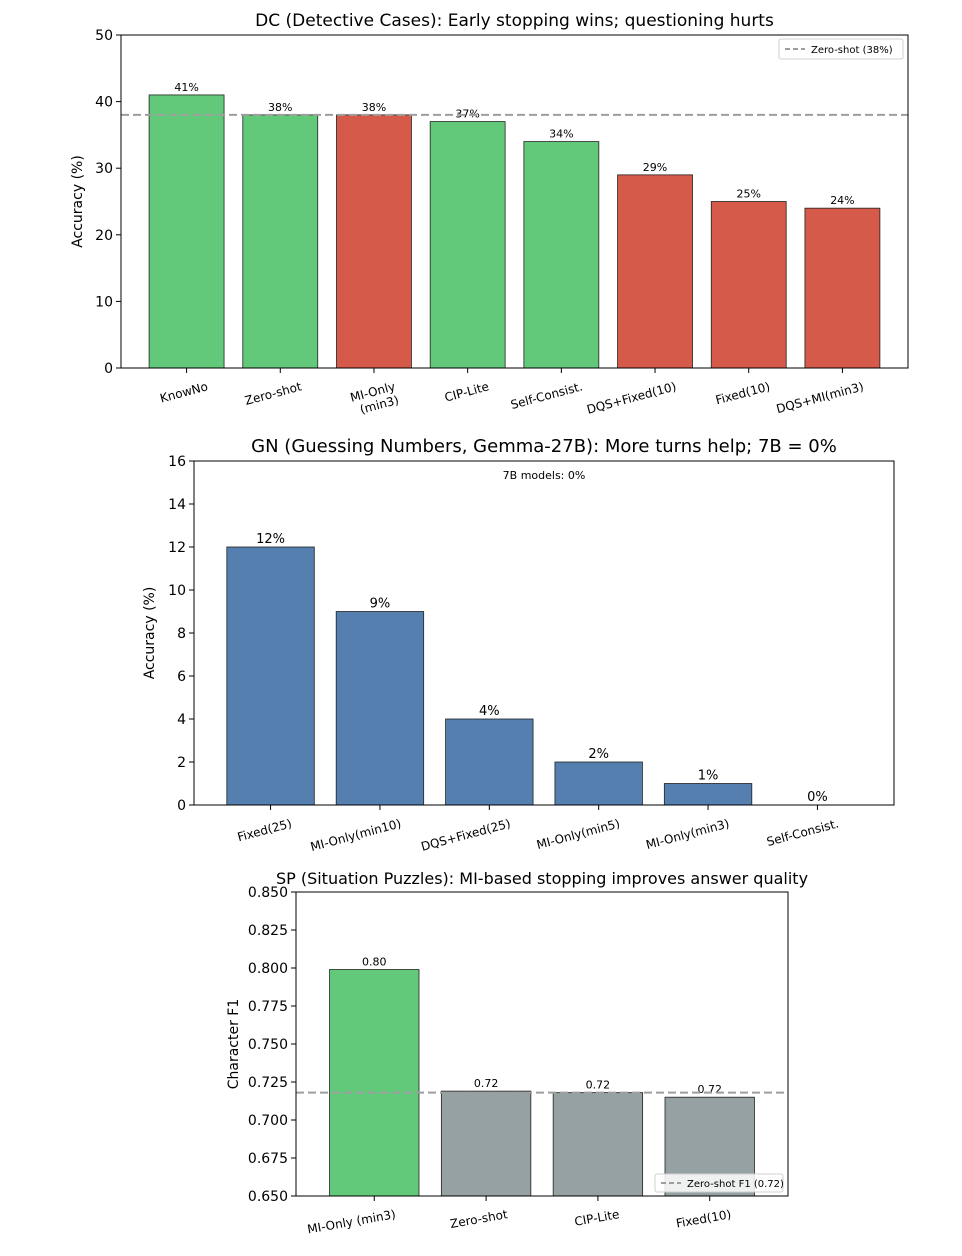  What do you see at coordinates (380, 604) in the screenshot?
I see `value-label: 9%` at bounding box center [380, 604].